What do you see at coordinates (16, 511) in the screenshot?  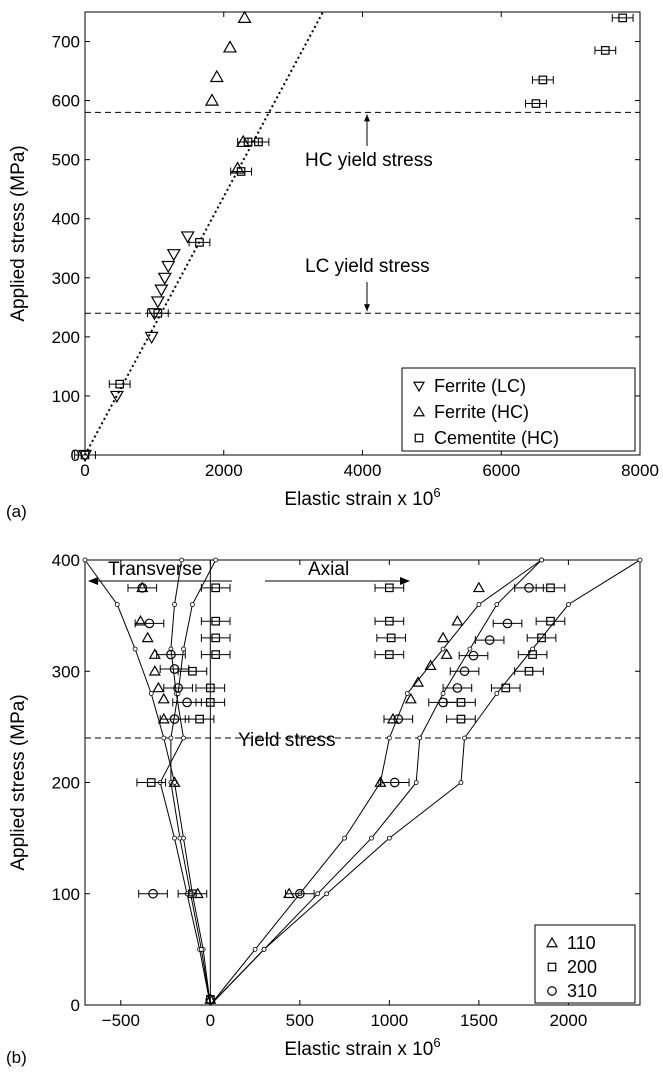 I see `panel-label-a: (a)` at bounding box center [16, 511].